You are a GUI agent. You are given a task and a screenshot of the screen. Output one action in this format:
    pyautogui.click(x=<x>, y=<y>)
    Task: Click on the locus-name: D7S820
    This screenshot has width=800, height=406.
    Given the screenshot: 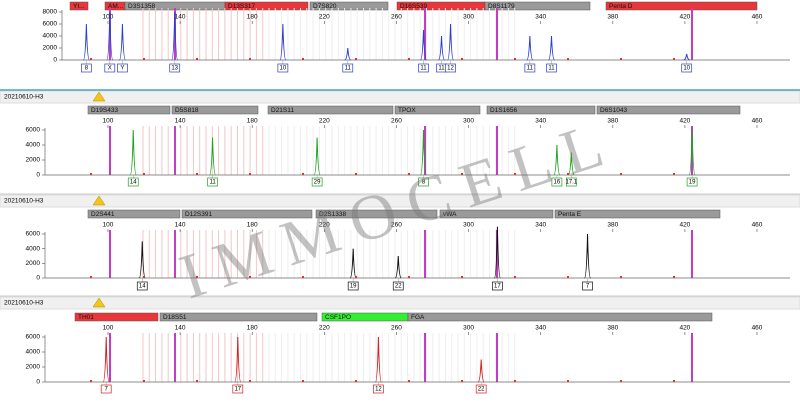 What is the action you would take?
    pyautogui.click(x=325, y=6)
    